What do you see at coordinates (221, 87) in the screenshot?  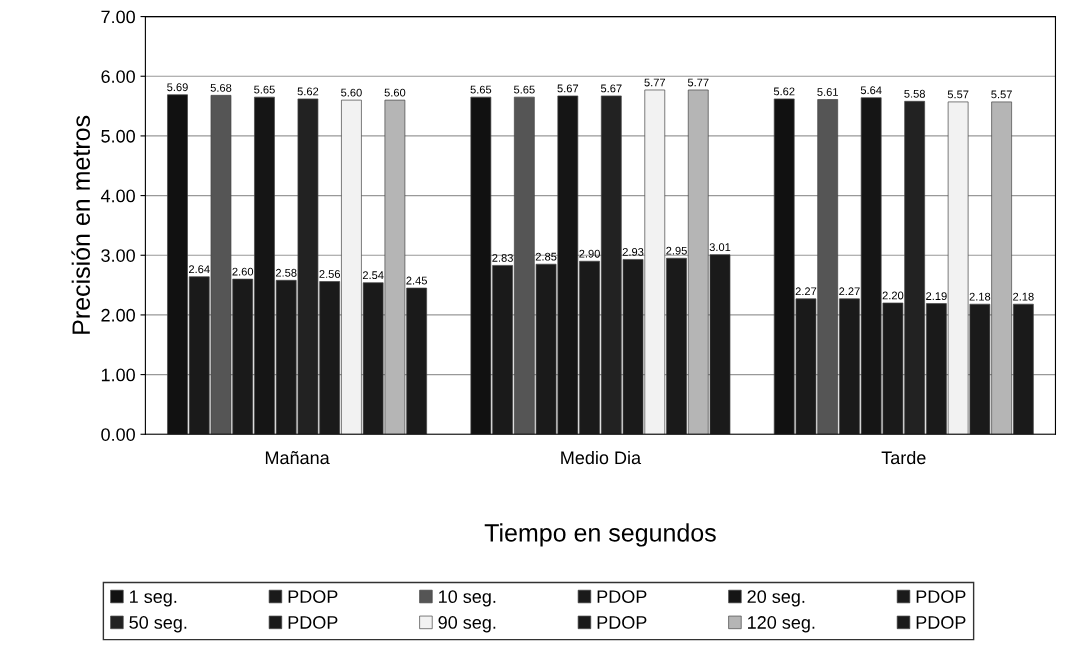 I see `data-label: 5.68` at bounding box center [221, 87].